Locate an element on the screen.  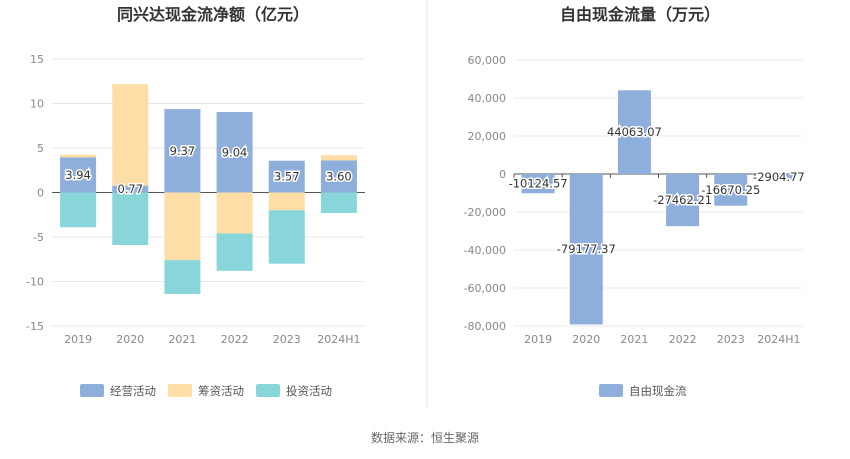
right-x-tick-label: 2022 is located at coordinates (683, 339).